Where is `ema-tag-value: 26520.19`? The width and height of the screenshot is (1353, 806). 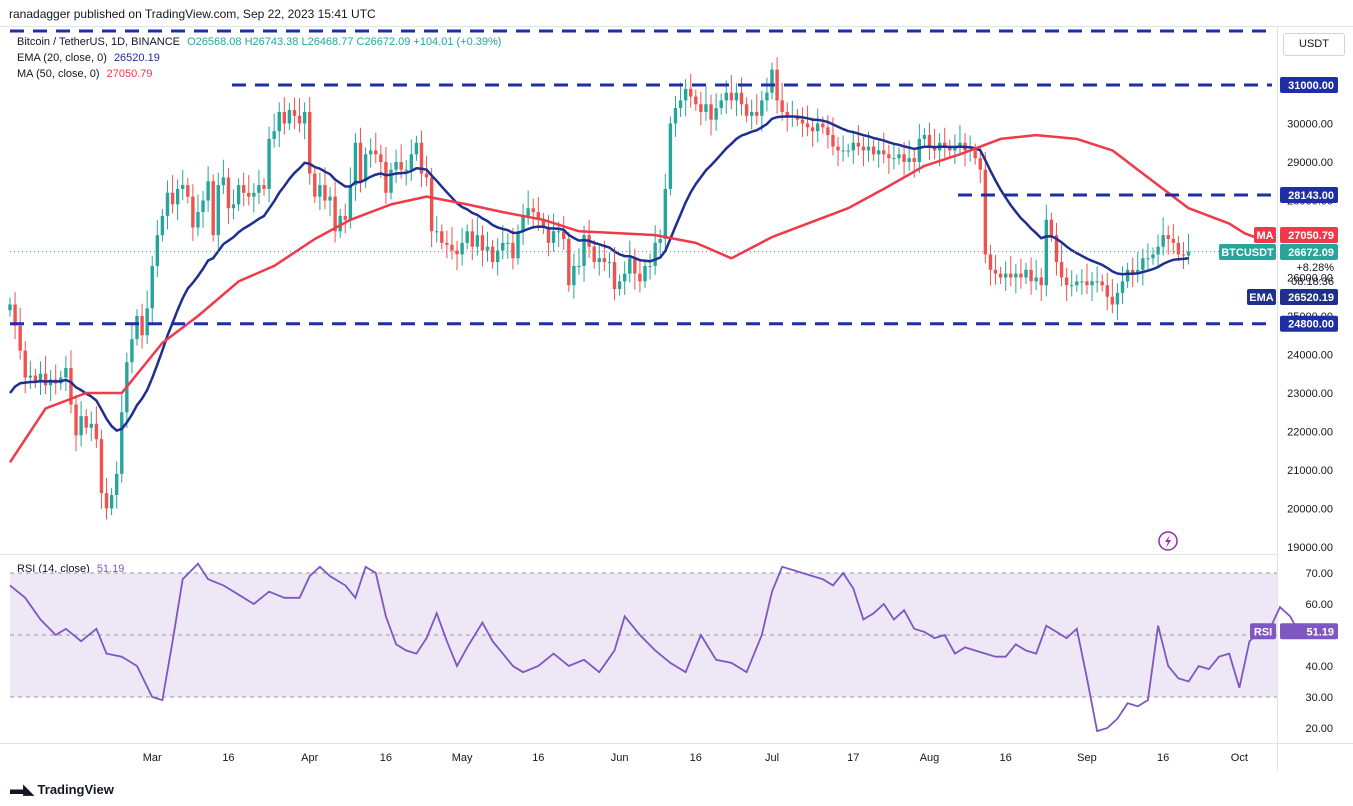 ema-tag-value: 26520.19 is located at coordinates (1311, 298).